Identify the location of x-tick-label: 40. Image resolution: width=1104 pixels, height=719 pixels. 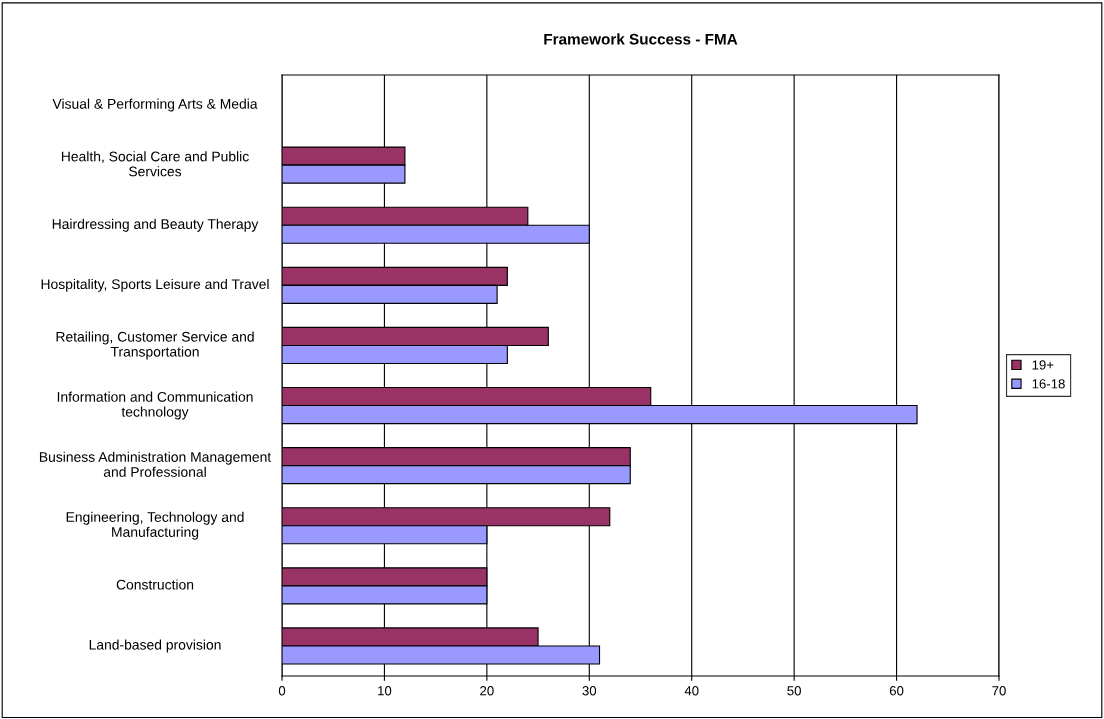
(691, 691).